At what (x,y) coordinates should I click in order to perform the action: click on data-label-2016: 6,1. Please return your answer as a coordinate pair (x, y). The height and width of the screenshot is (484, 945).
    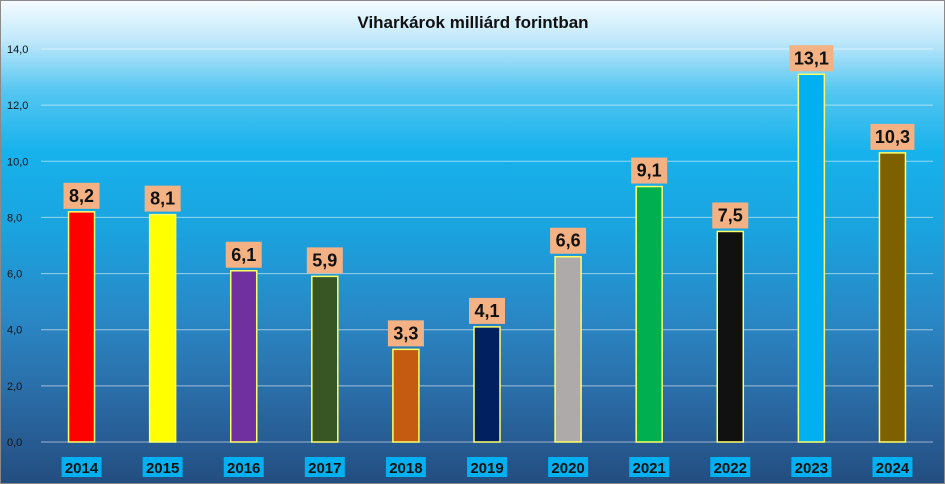
    Looking at the image, I should click on (243, 255).